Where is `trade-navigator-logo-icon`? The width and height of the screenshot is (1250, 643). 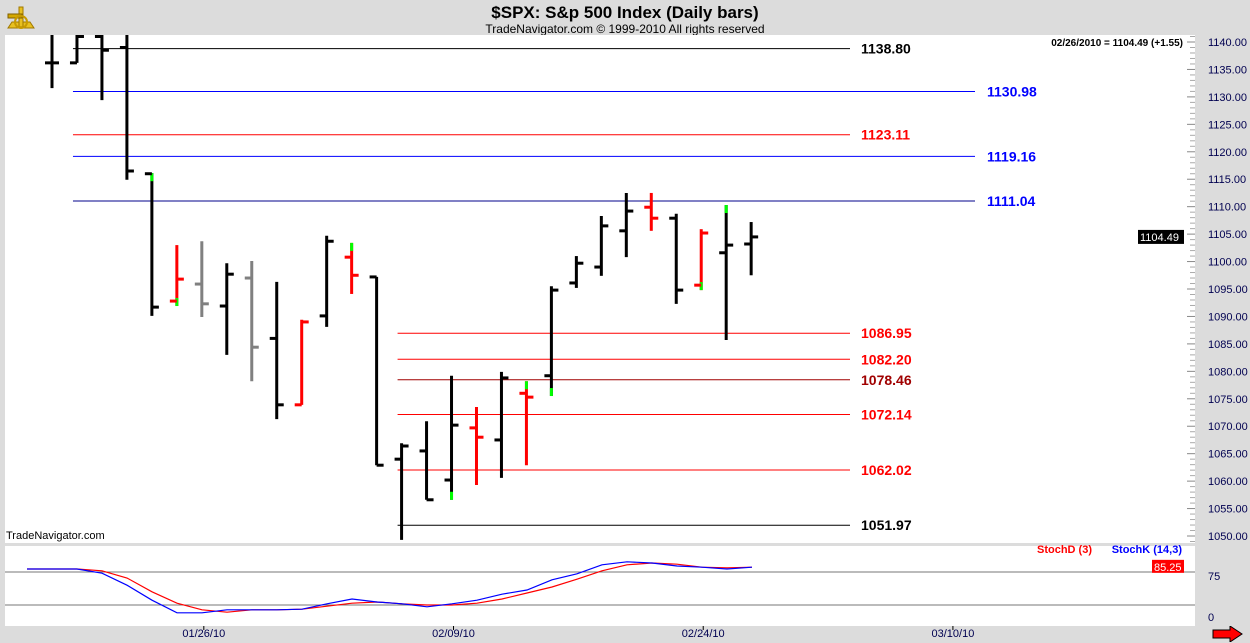
trade-navigator-logo-icon is located at coordinates (21, 19).